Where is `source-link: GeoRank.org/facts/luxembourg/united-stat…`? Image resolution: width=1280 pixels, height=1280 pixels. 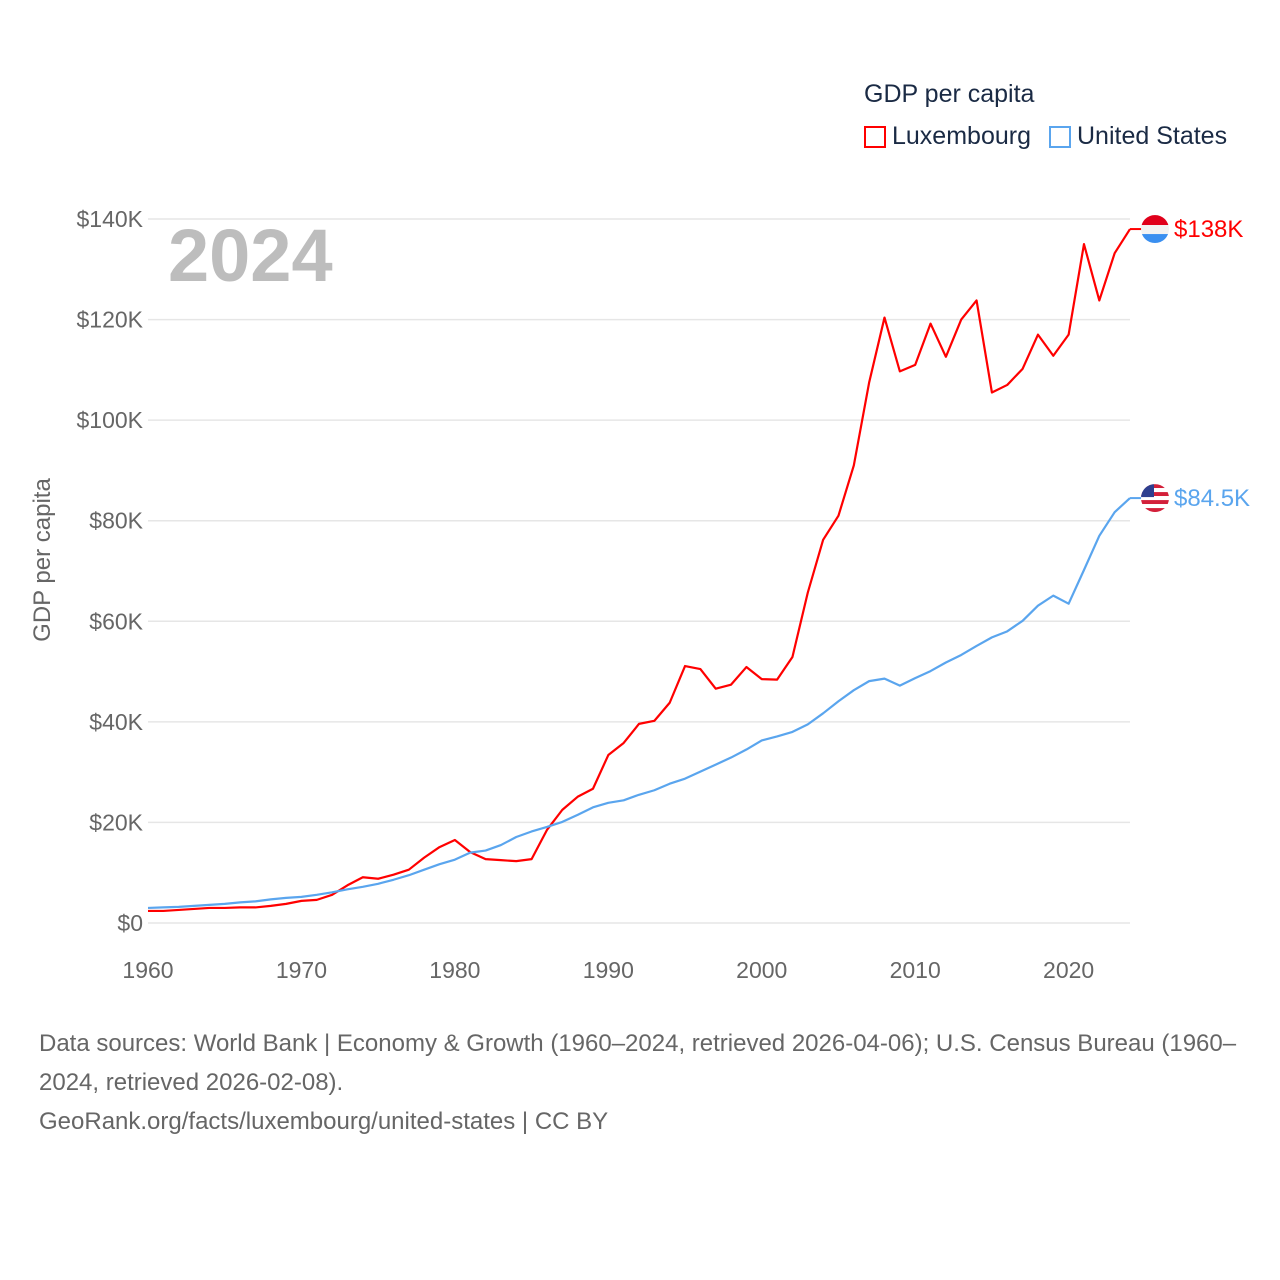 source-link: GeoRank.org/facts/luxembourg/united-stat… is located at coordinates (324, 1121).